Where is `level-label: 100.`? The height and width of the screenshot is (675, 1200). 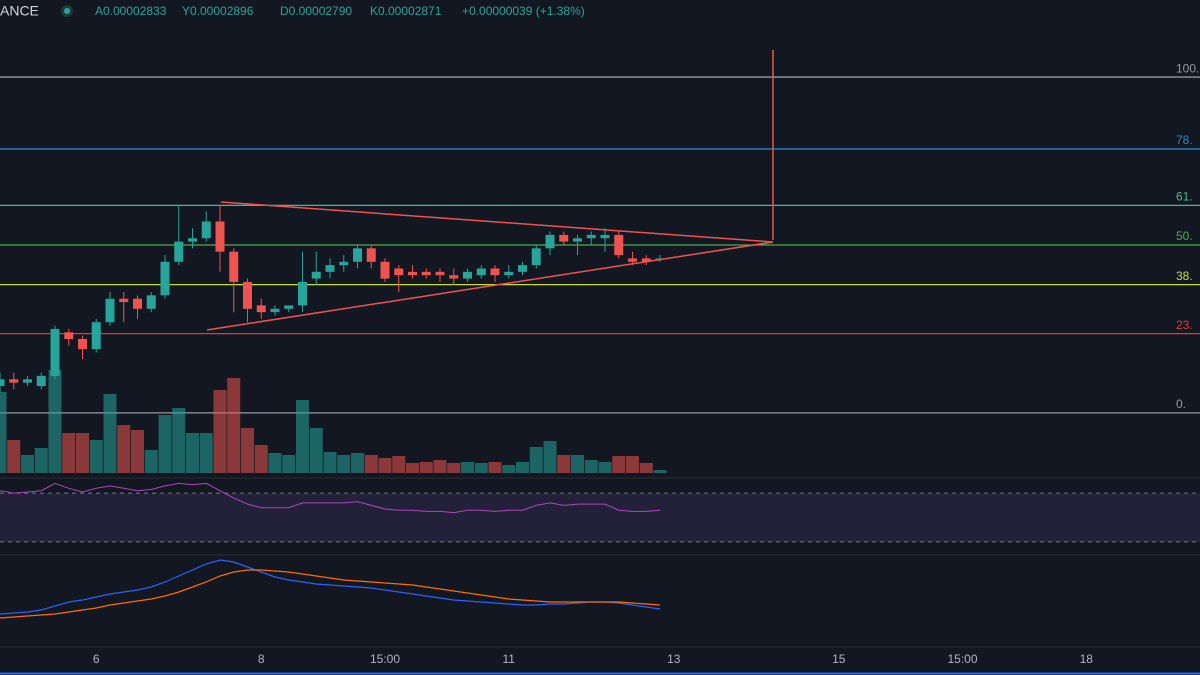 level-label: 100. is located at coordinates (1187, 68).